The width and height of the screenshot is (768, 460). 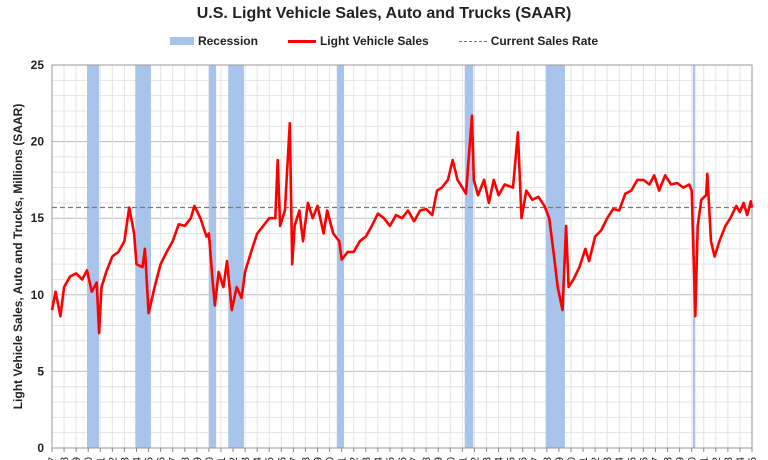 What do you see at coordinates (669, 458) in the screenshot?
I see `x-tick-label: 2018` at bounding box center [669, 458].